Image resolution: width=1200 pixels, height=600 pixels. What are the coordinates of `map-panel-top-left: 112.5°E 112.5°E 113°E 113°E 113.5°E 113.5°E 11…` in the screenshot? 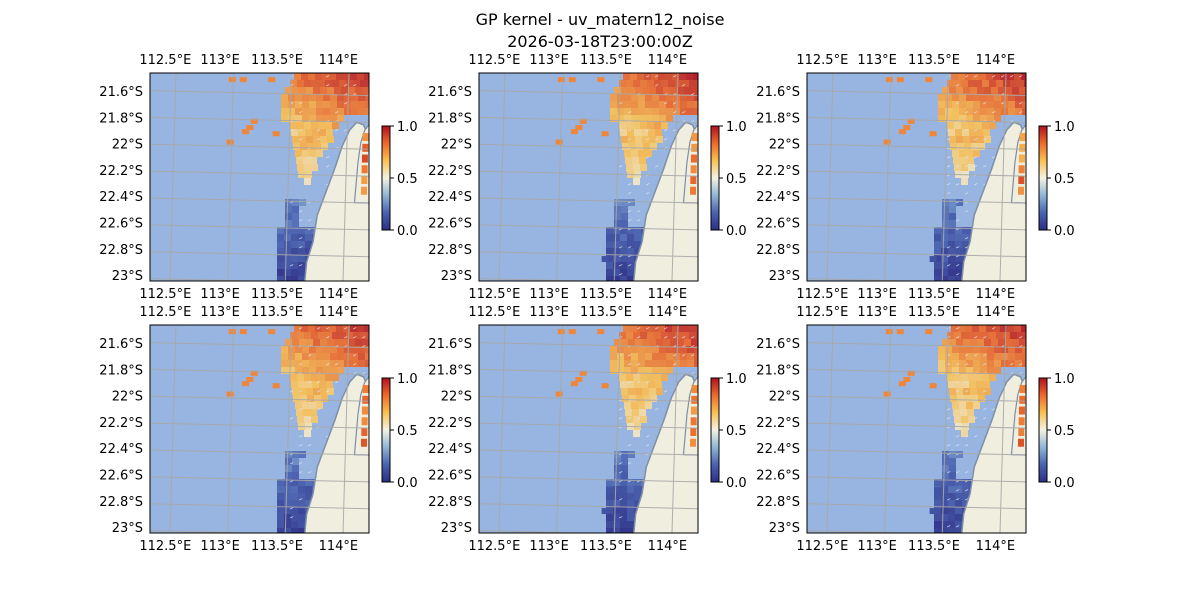 It's located at (258, 177).